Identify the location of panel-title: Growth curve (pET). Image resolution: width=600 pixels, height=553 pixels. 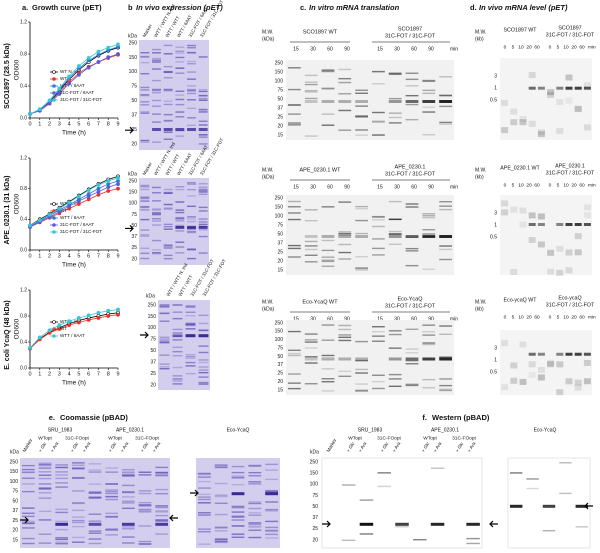
(67, 7).